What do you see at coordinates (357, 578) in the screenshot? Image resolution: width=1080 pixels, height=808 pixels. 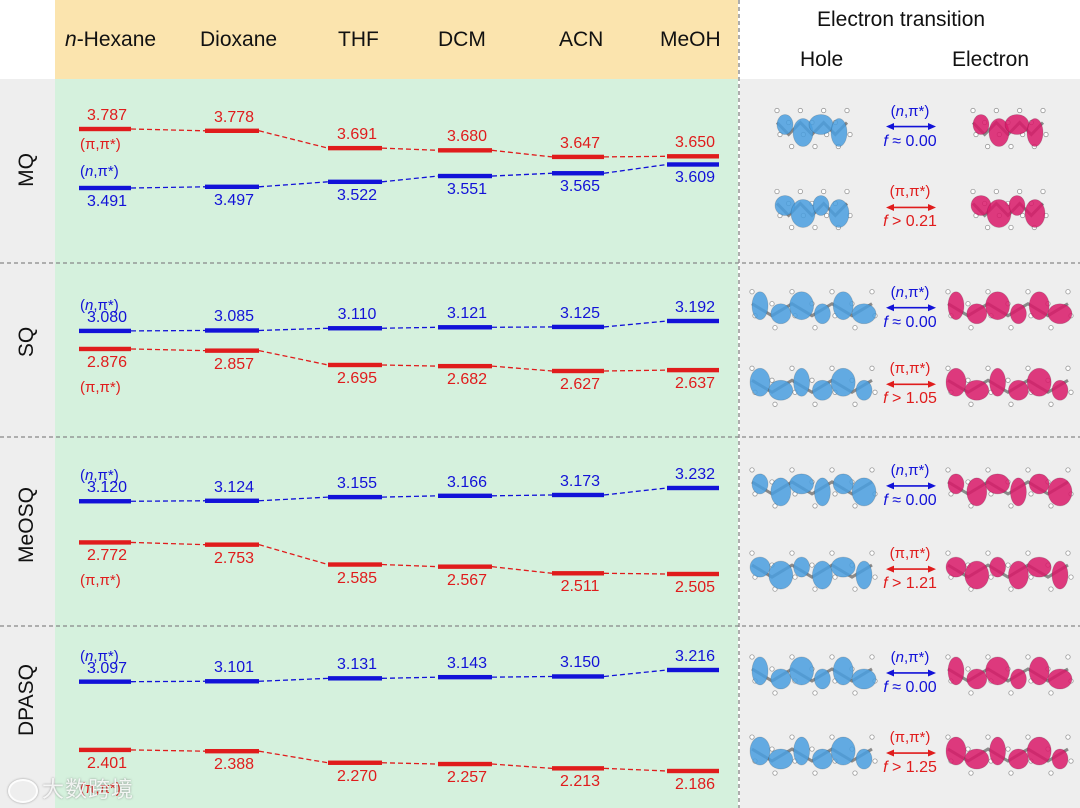 I see `level-value-label: 2.585` at bounding box center [357, 578].